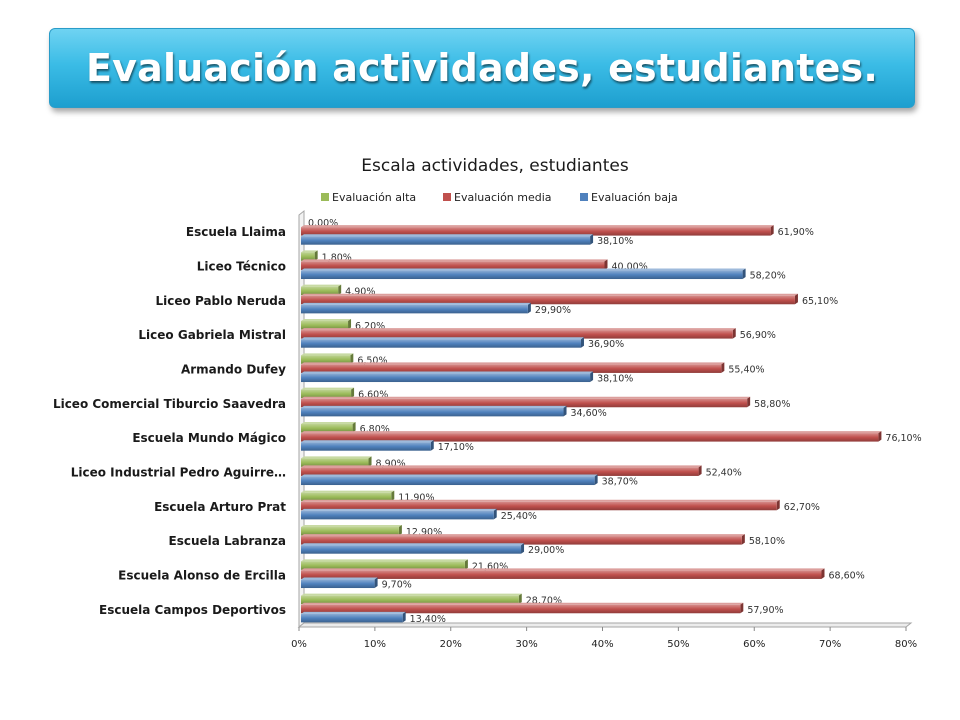 The width and height of the screenshot is (960, 720). I want to click on category-label: Liceo Gabriela Mistral, so click(212, 335).